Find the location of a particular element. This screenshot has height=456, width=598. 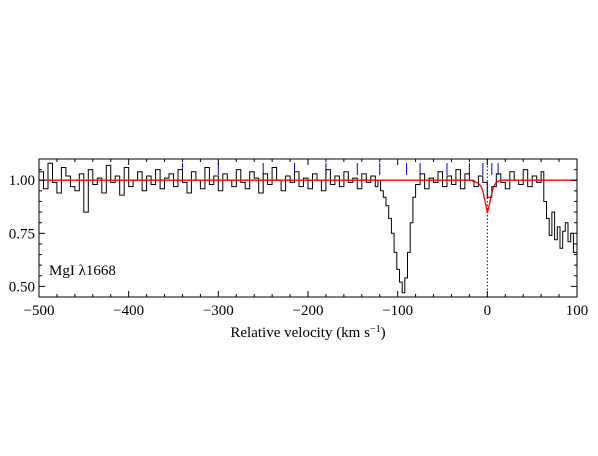

x-tick-label: 100 is located at coordinates (577, 311).